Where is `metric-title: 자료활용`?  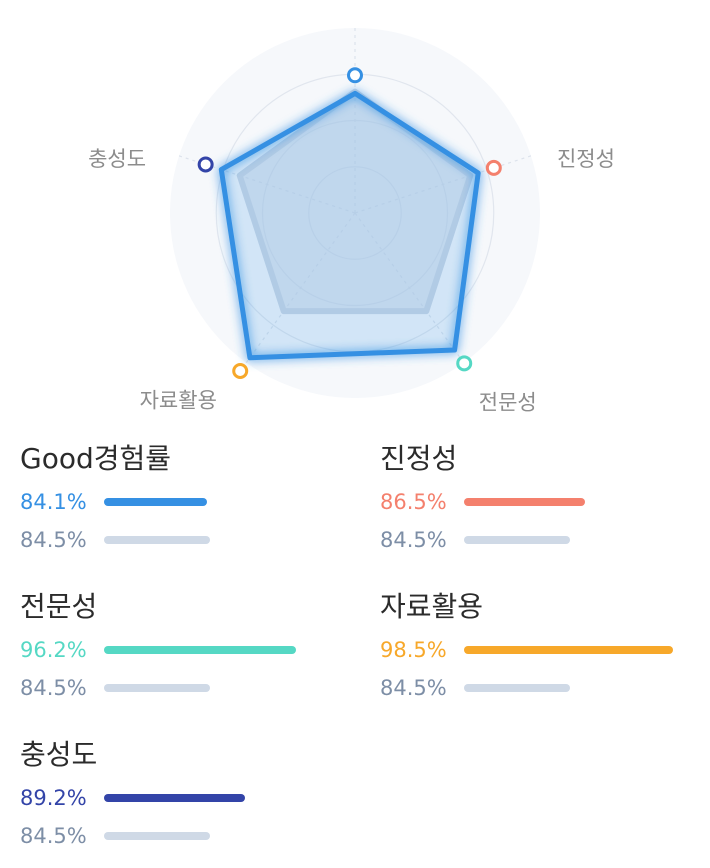 metric-title: 자료활용 is located at coordinates (432, 606).